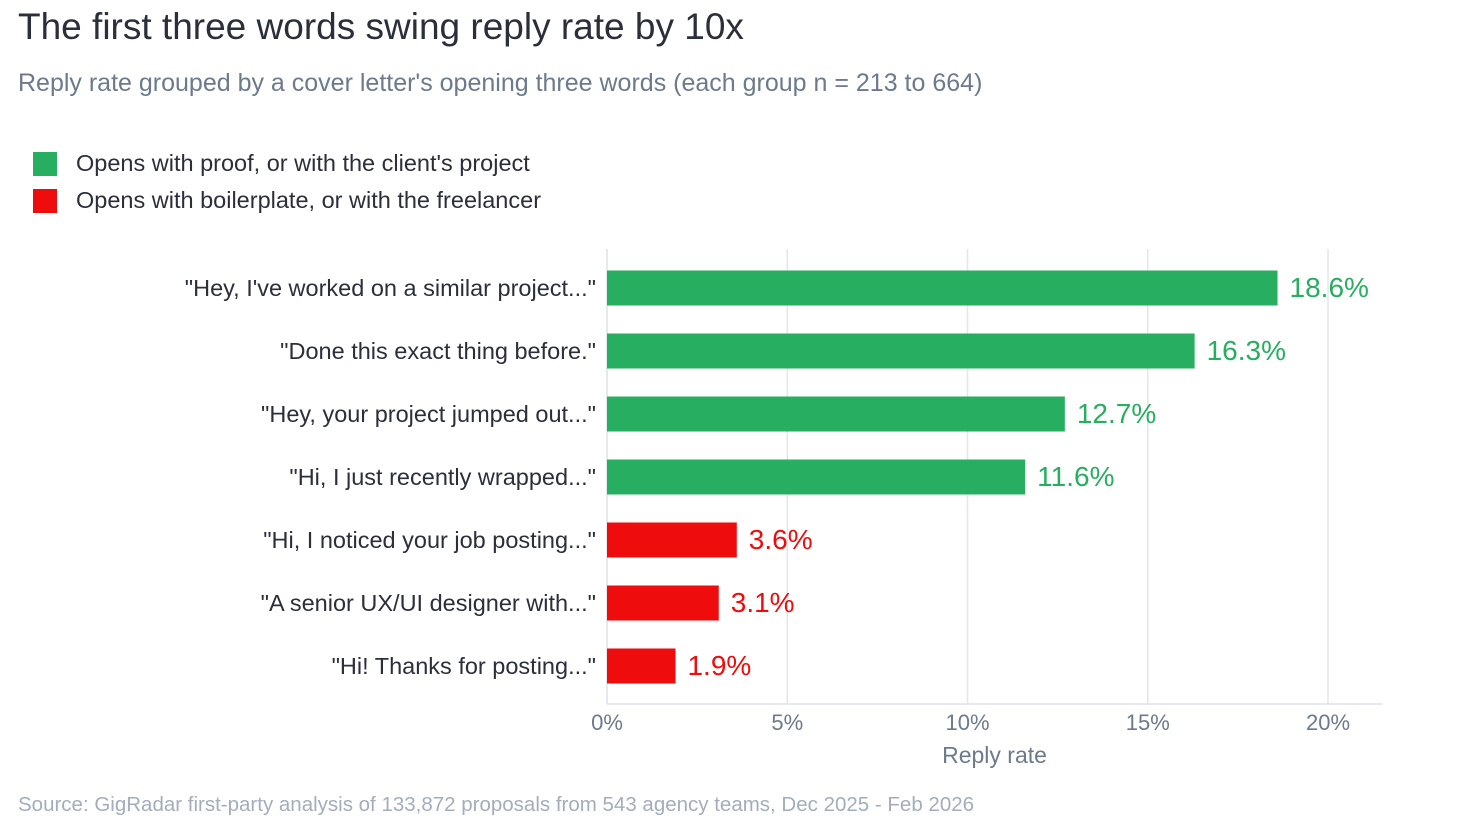 This screenshot has width=1462, height=833. I want to click on x-tick-label: 20%, so click(1328, 722).